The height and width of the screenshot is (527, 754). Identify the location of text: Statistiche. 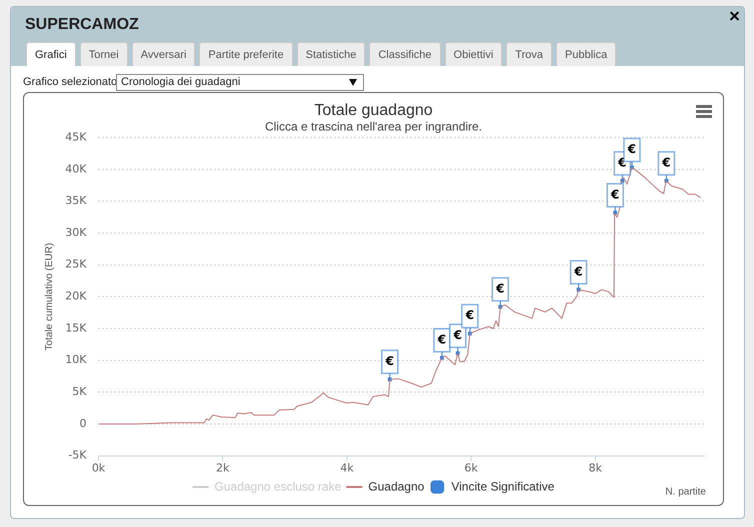
(331, 54).